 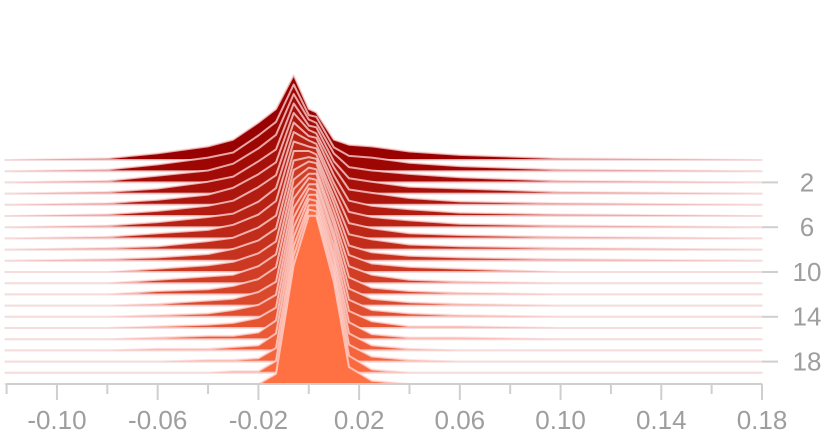 I want to click on x-tick-label: 0.14, so click(x=661, y=420).